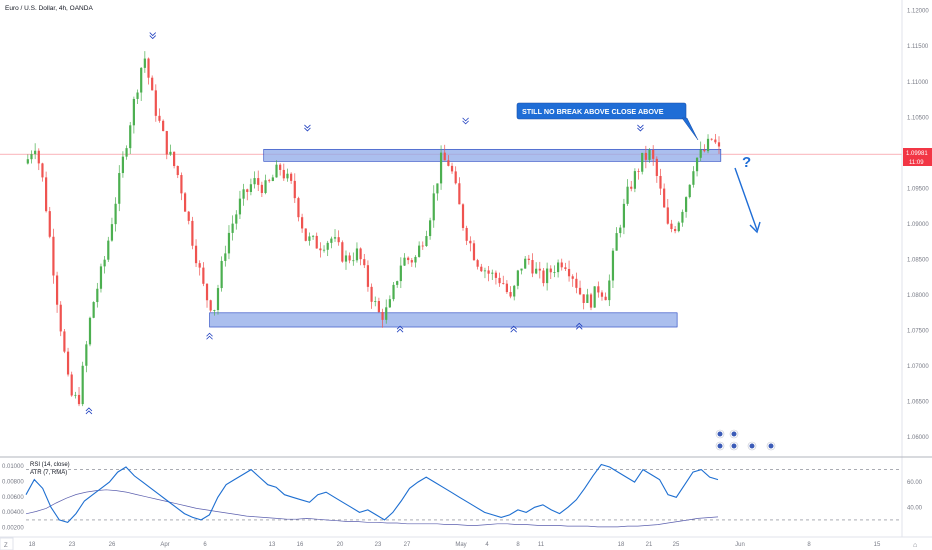 The height and width of the screenshot is (550, 932). I want to click on annotation-callout, so click(601, 111).